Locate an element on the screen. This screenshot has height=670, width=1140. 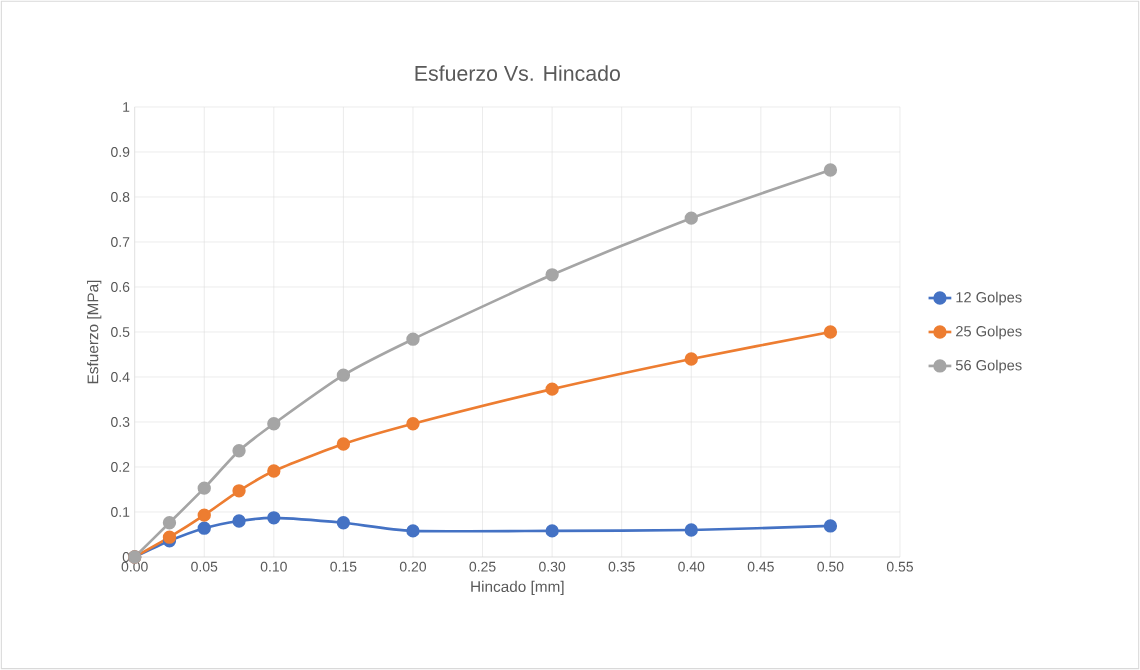
x-tick-label: 0.50 is located at coordinates (830, 566).